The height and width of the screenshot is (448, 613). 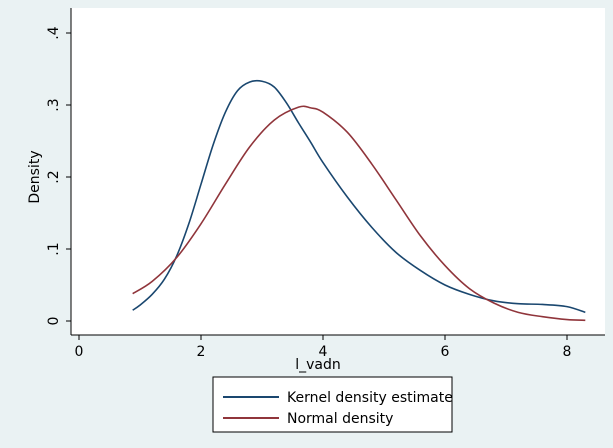 I want to click on y-axis-label: Density, so click(x=35, y=176).